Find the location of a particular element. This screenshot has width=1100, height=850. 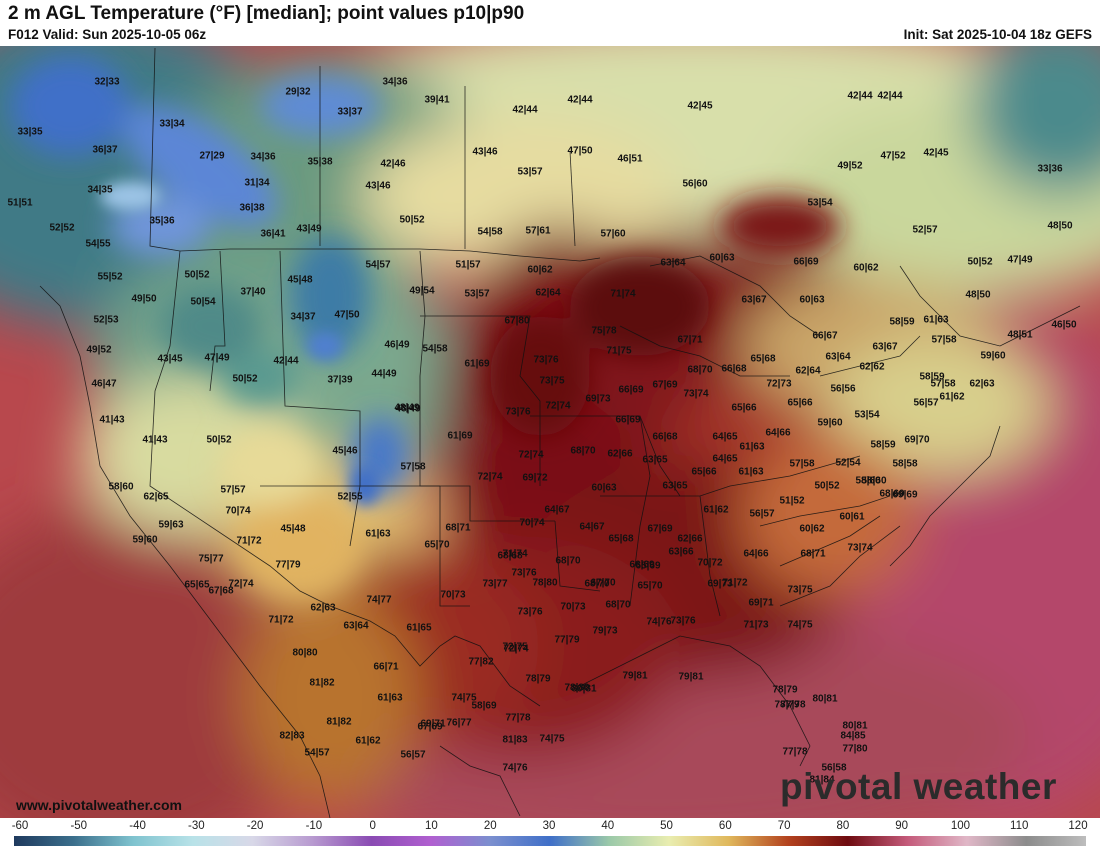

point-value-label: 52|52 is located at coordinates (62, 228).